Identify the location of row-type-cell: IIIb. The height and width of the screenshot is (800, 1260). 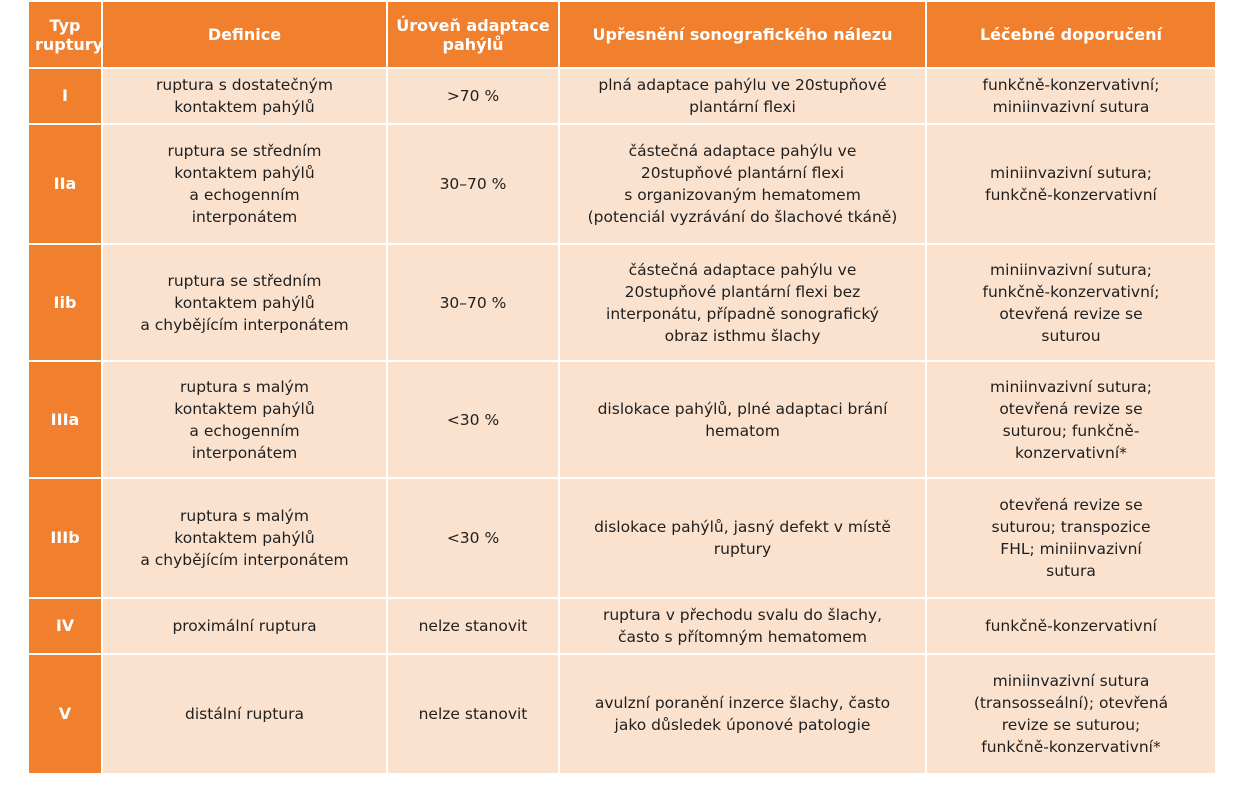
(65, 538).